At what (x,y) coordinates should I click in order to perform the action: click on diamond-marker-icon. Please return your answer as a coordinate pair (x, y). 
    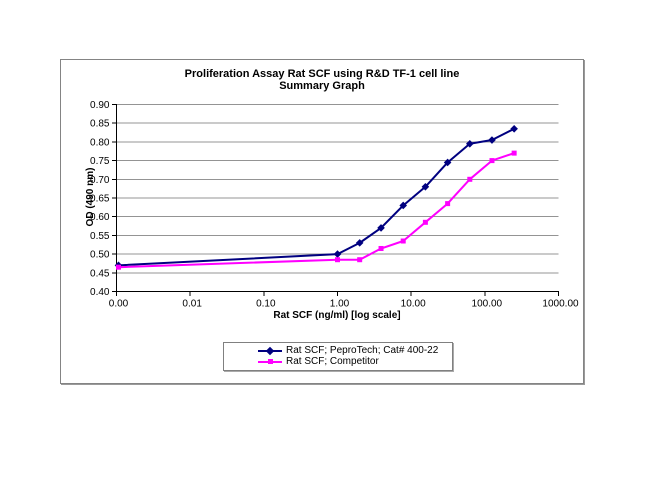
    Looking at the image, I should click on (270, 350).